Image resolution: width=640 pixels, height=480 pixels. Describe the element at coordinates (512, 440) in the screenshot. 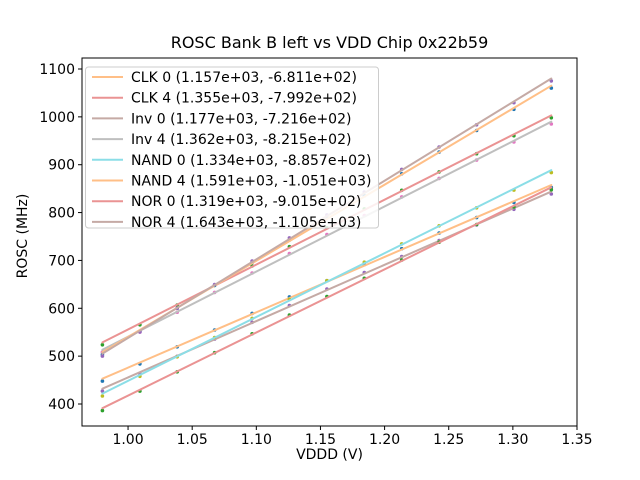

I see `x-tick-label: 1.30` at that location.